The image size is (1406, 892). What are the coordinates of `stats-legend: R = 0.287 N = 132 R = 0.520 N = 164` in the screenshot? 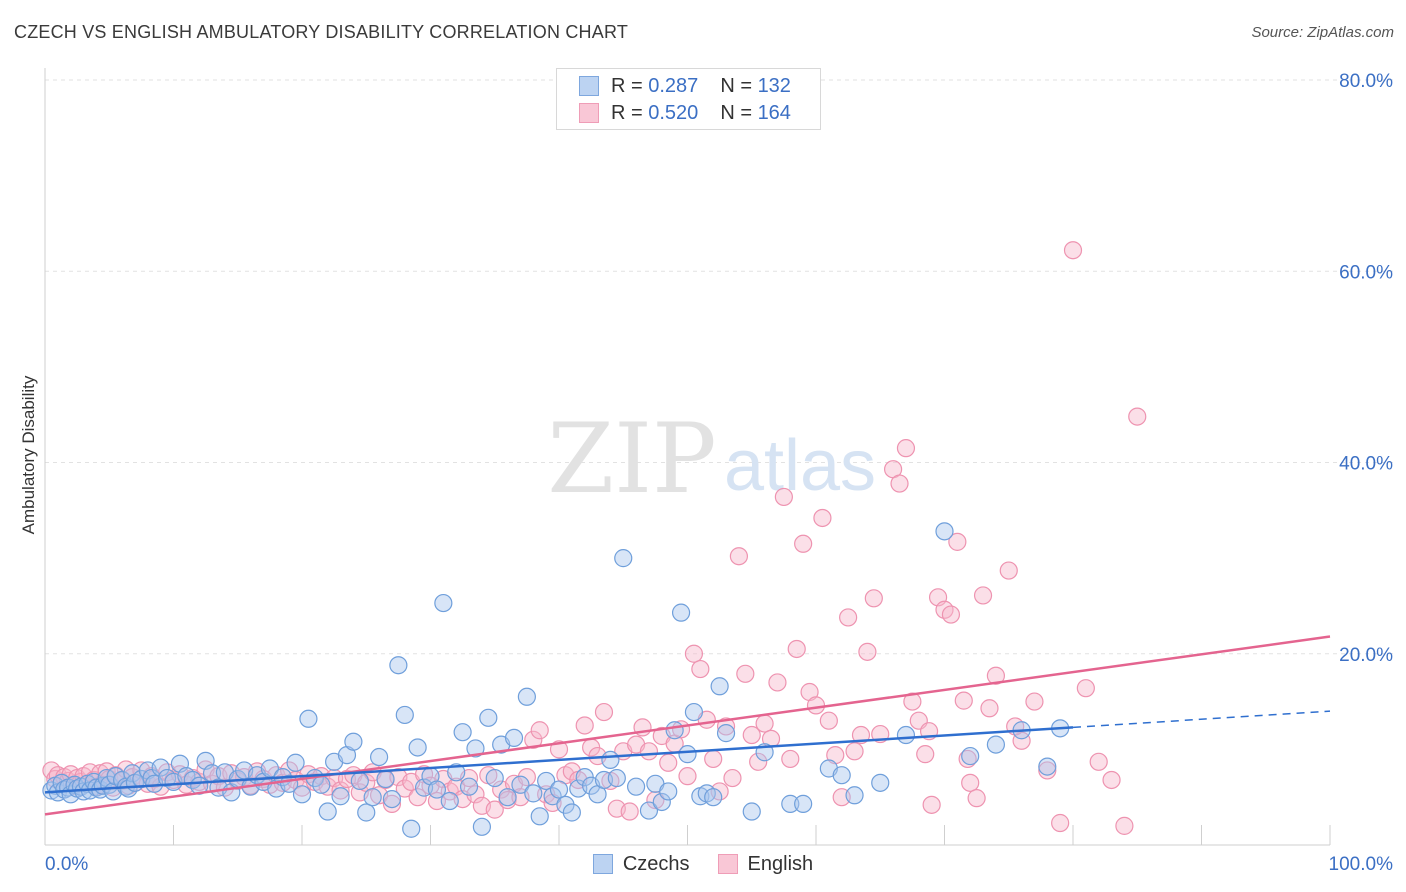 It's located at (688, 99).